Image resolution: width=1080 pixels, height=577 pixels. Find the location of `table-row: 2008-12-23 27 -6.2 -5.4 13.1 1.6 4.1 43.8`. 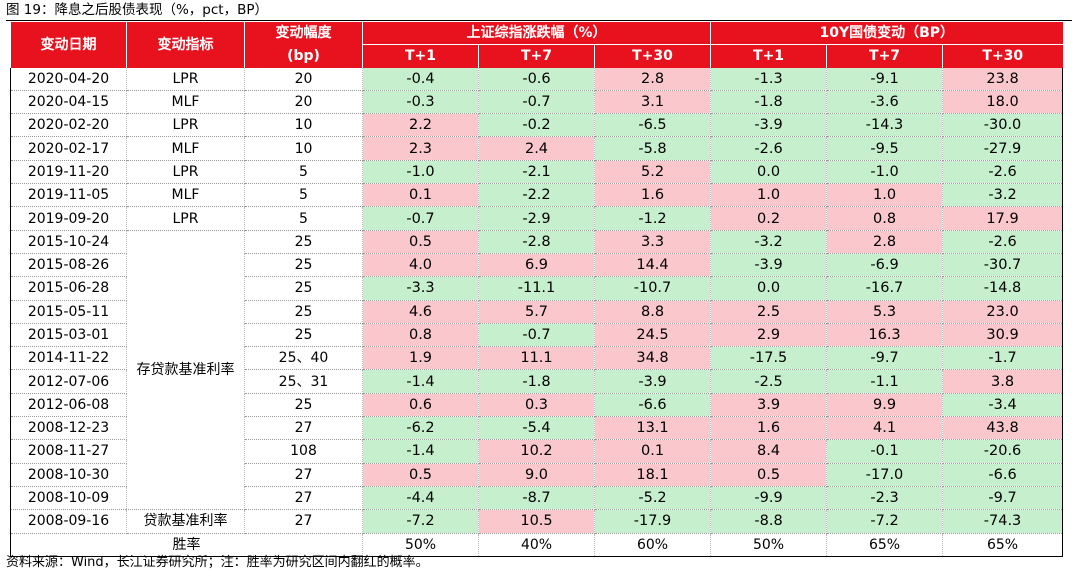

table-row: 2008-12-23 27 -6.2 -5.4 13.1 1.6 4.1 43.8 is located at coordinates (537, 428).